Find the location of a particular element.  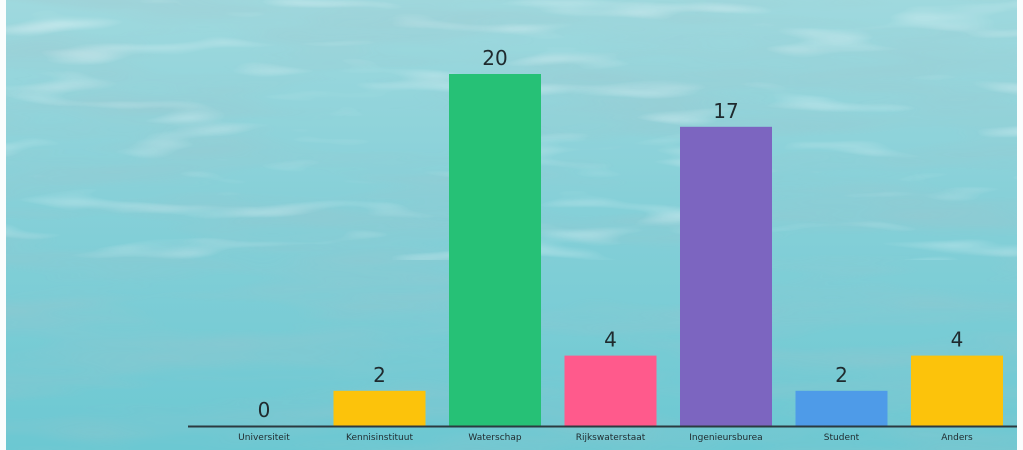

value-label-waterschap: 20 is located at coordinates (494, 58).